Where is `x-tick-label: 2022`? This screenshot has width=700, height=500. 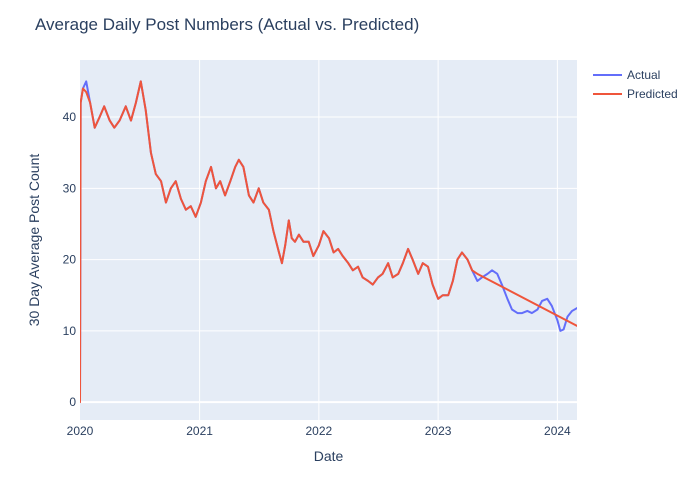 x-tick-label: 2022 is located at coordinates (319, 431).